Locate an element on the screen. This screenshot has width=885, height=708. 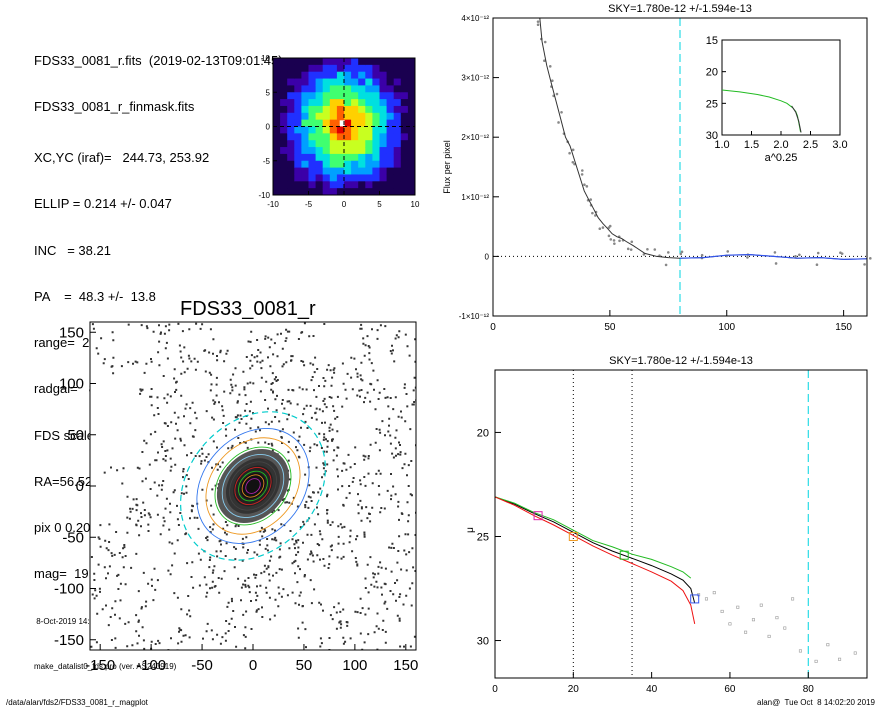
isophote-ellipse is located at coordinates (253, 486).